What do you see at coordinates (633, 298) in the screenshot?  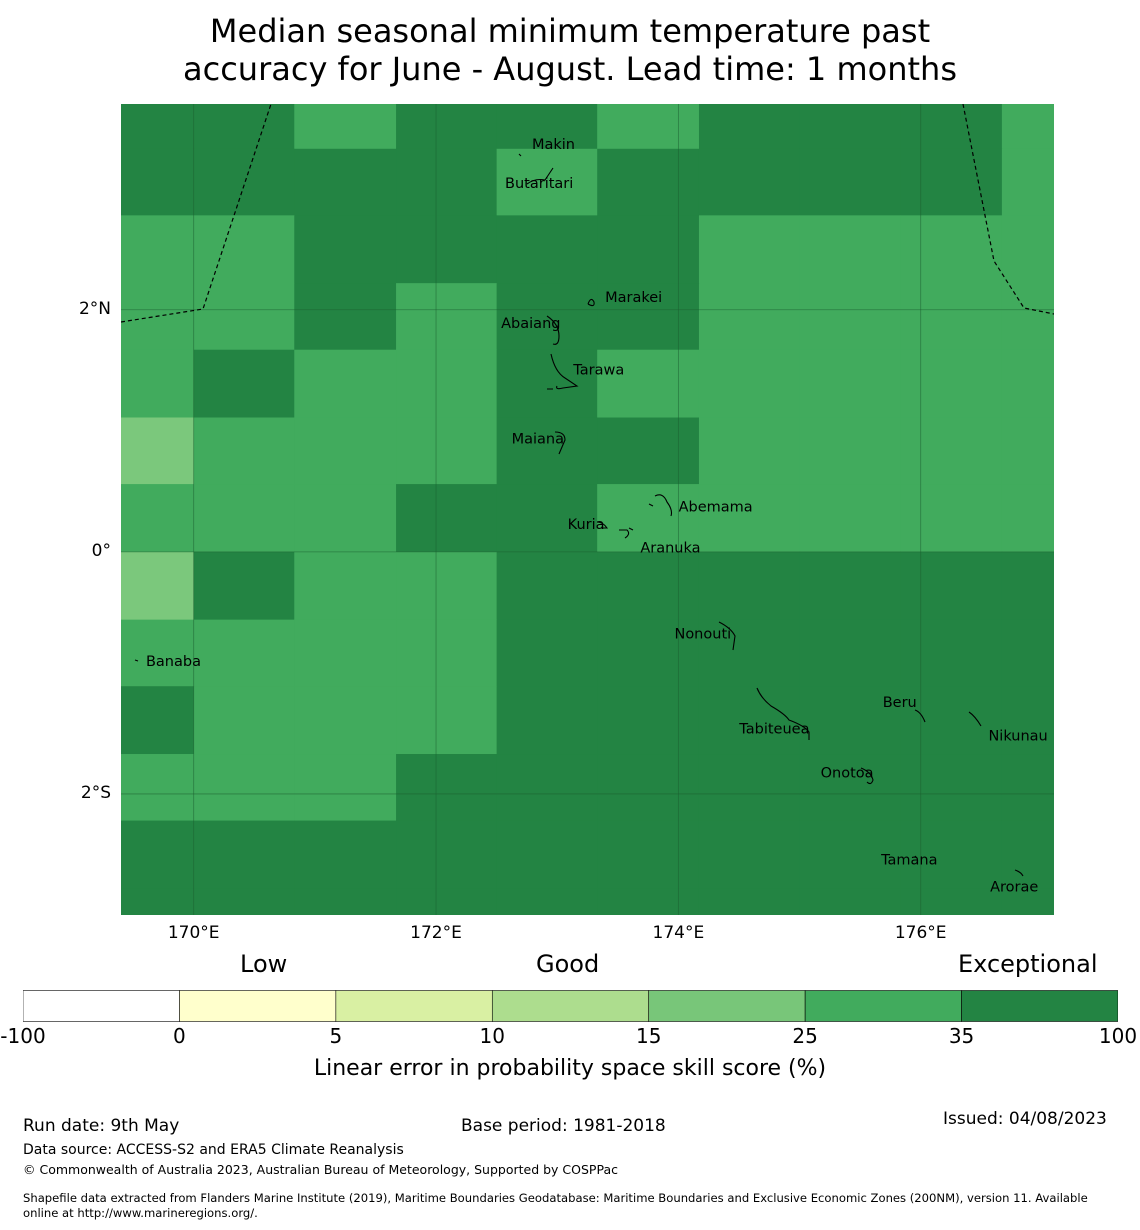 I see `island-label: Marakei` at bounding box center [633, 298].